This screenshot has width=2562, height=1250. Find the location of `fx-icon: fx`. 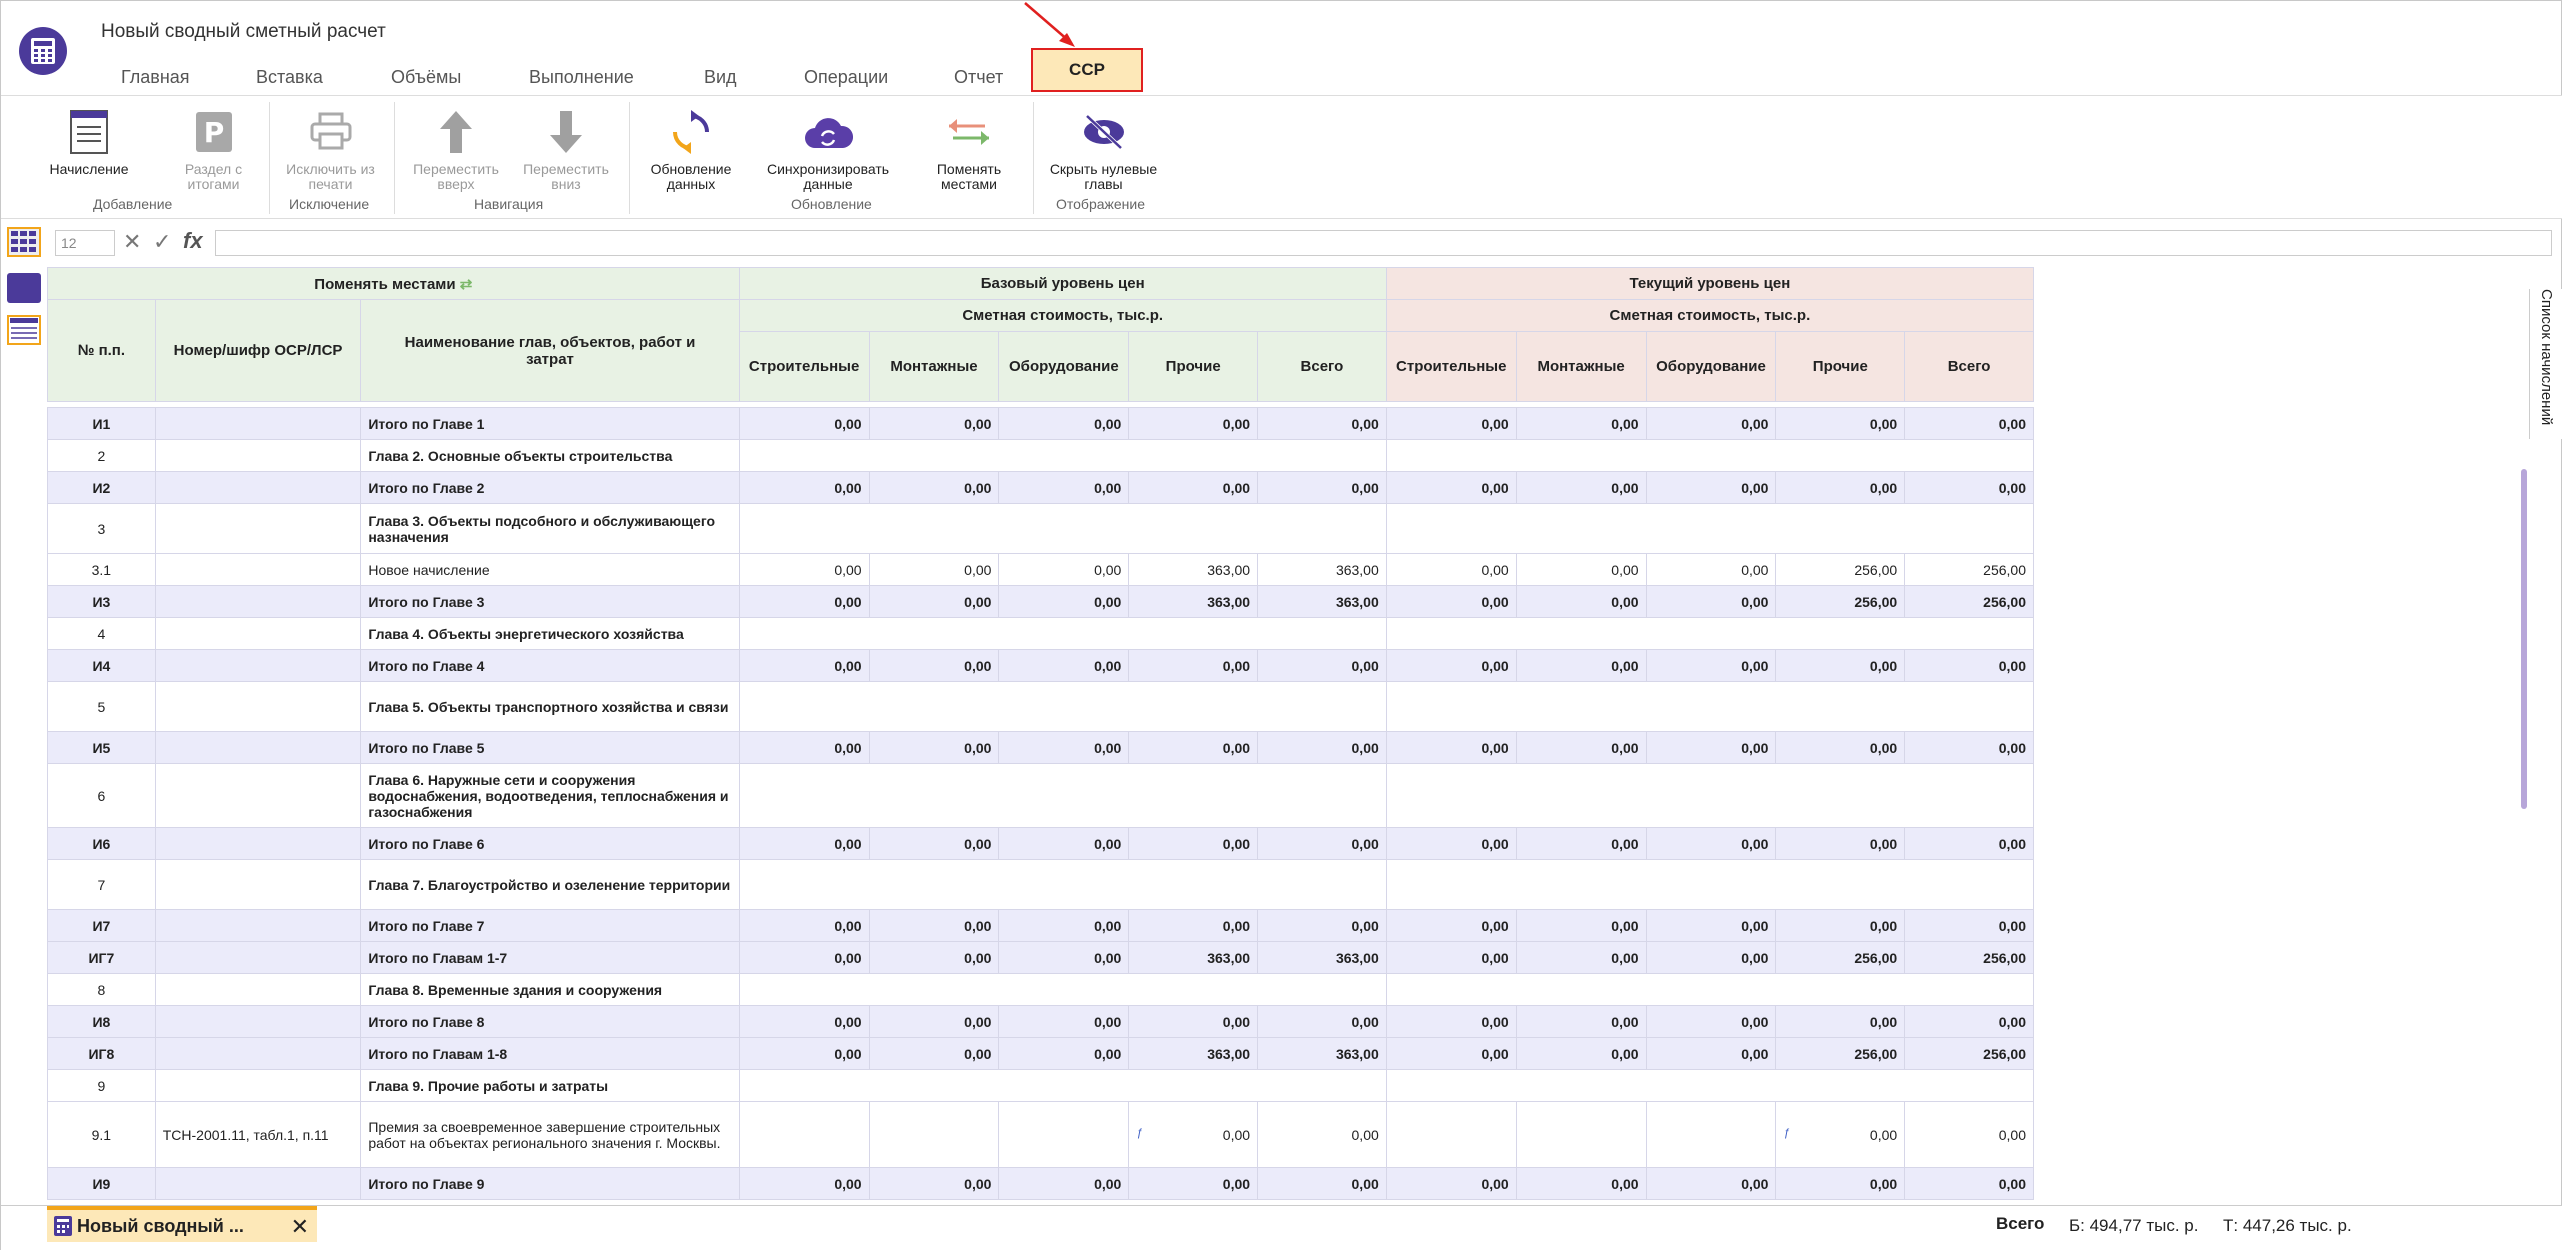

fx-icon: fx is located at coordinates (193, 240).